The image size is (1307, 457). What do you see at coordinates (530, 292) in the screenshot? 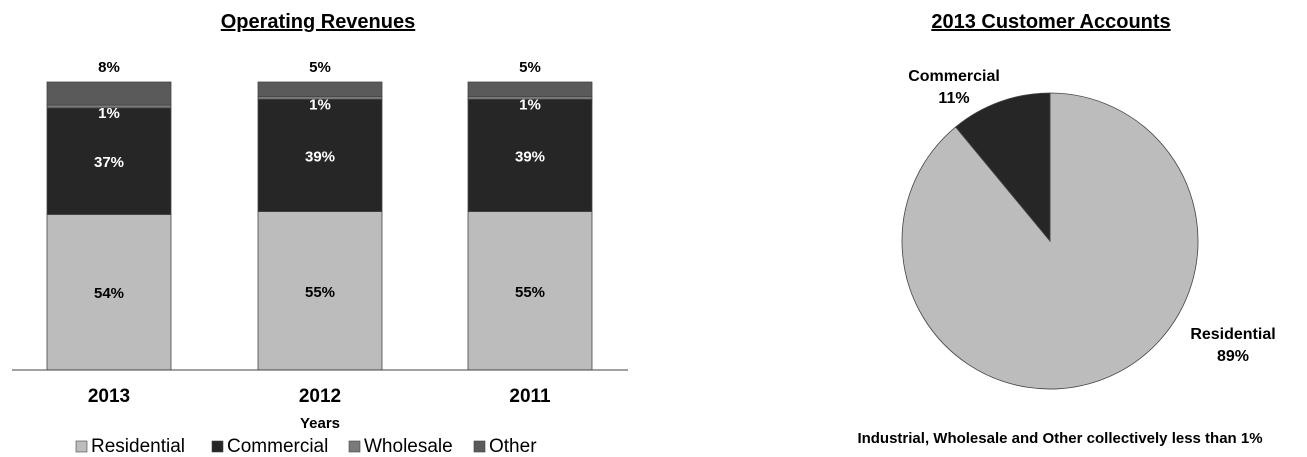
I see `data-label-residential-2011: 55%` at bounding box center [530, 292].